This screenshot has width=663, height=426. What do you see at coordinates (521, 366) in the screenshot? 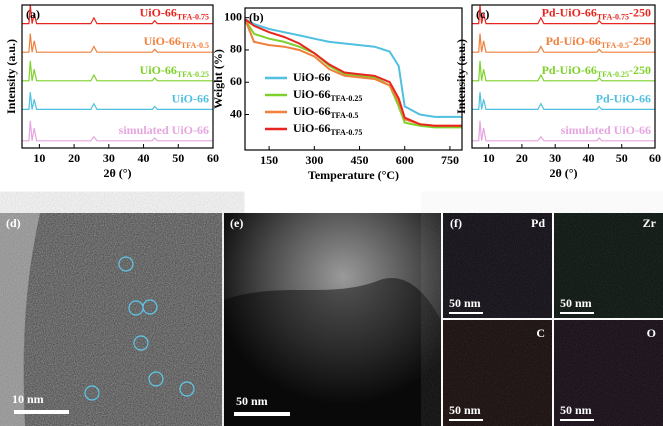
I see `scale-bars` at bounding box center [521, 366].